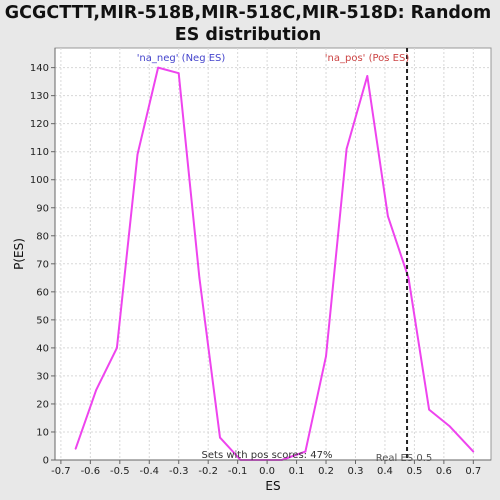 This screenshot has width=500, height=500. What do you see at coordinates (39, 124) in the screenshot?
I see `y-tick-label: 120` at bounding box center [39, 124].